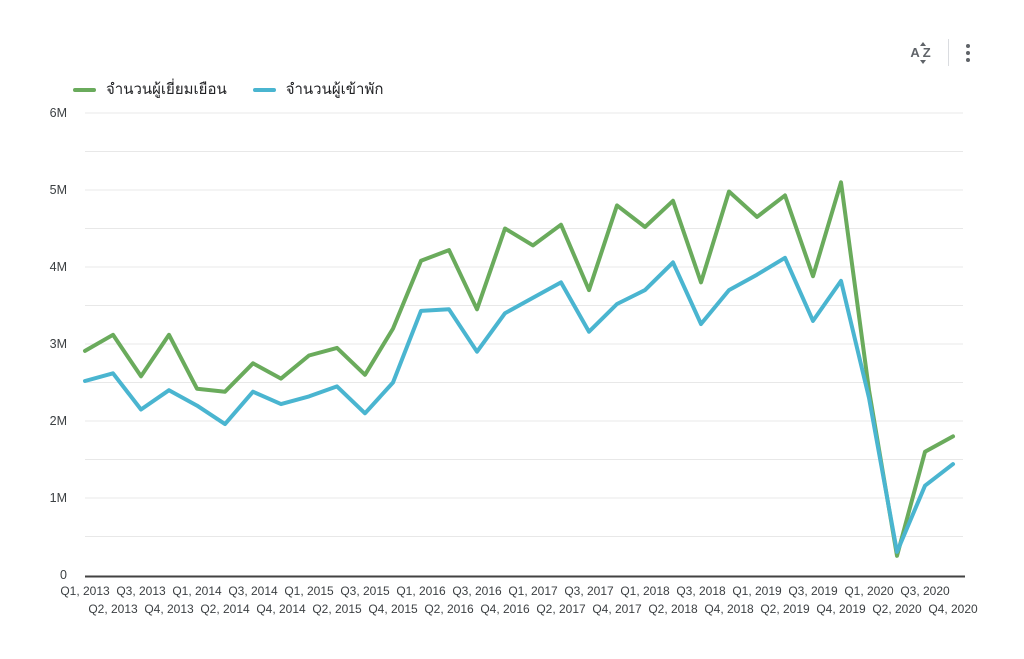 This screenshot has height=659, width=1024. What do you see at coordinates (225, 609) in the screenshot?
I see `x-tick-label: Q2, 2014` at bounding box center [225, 609].